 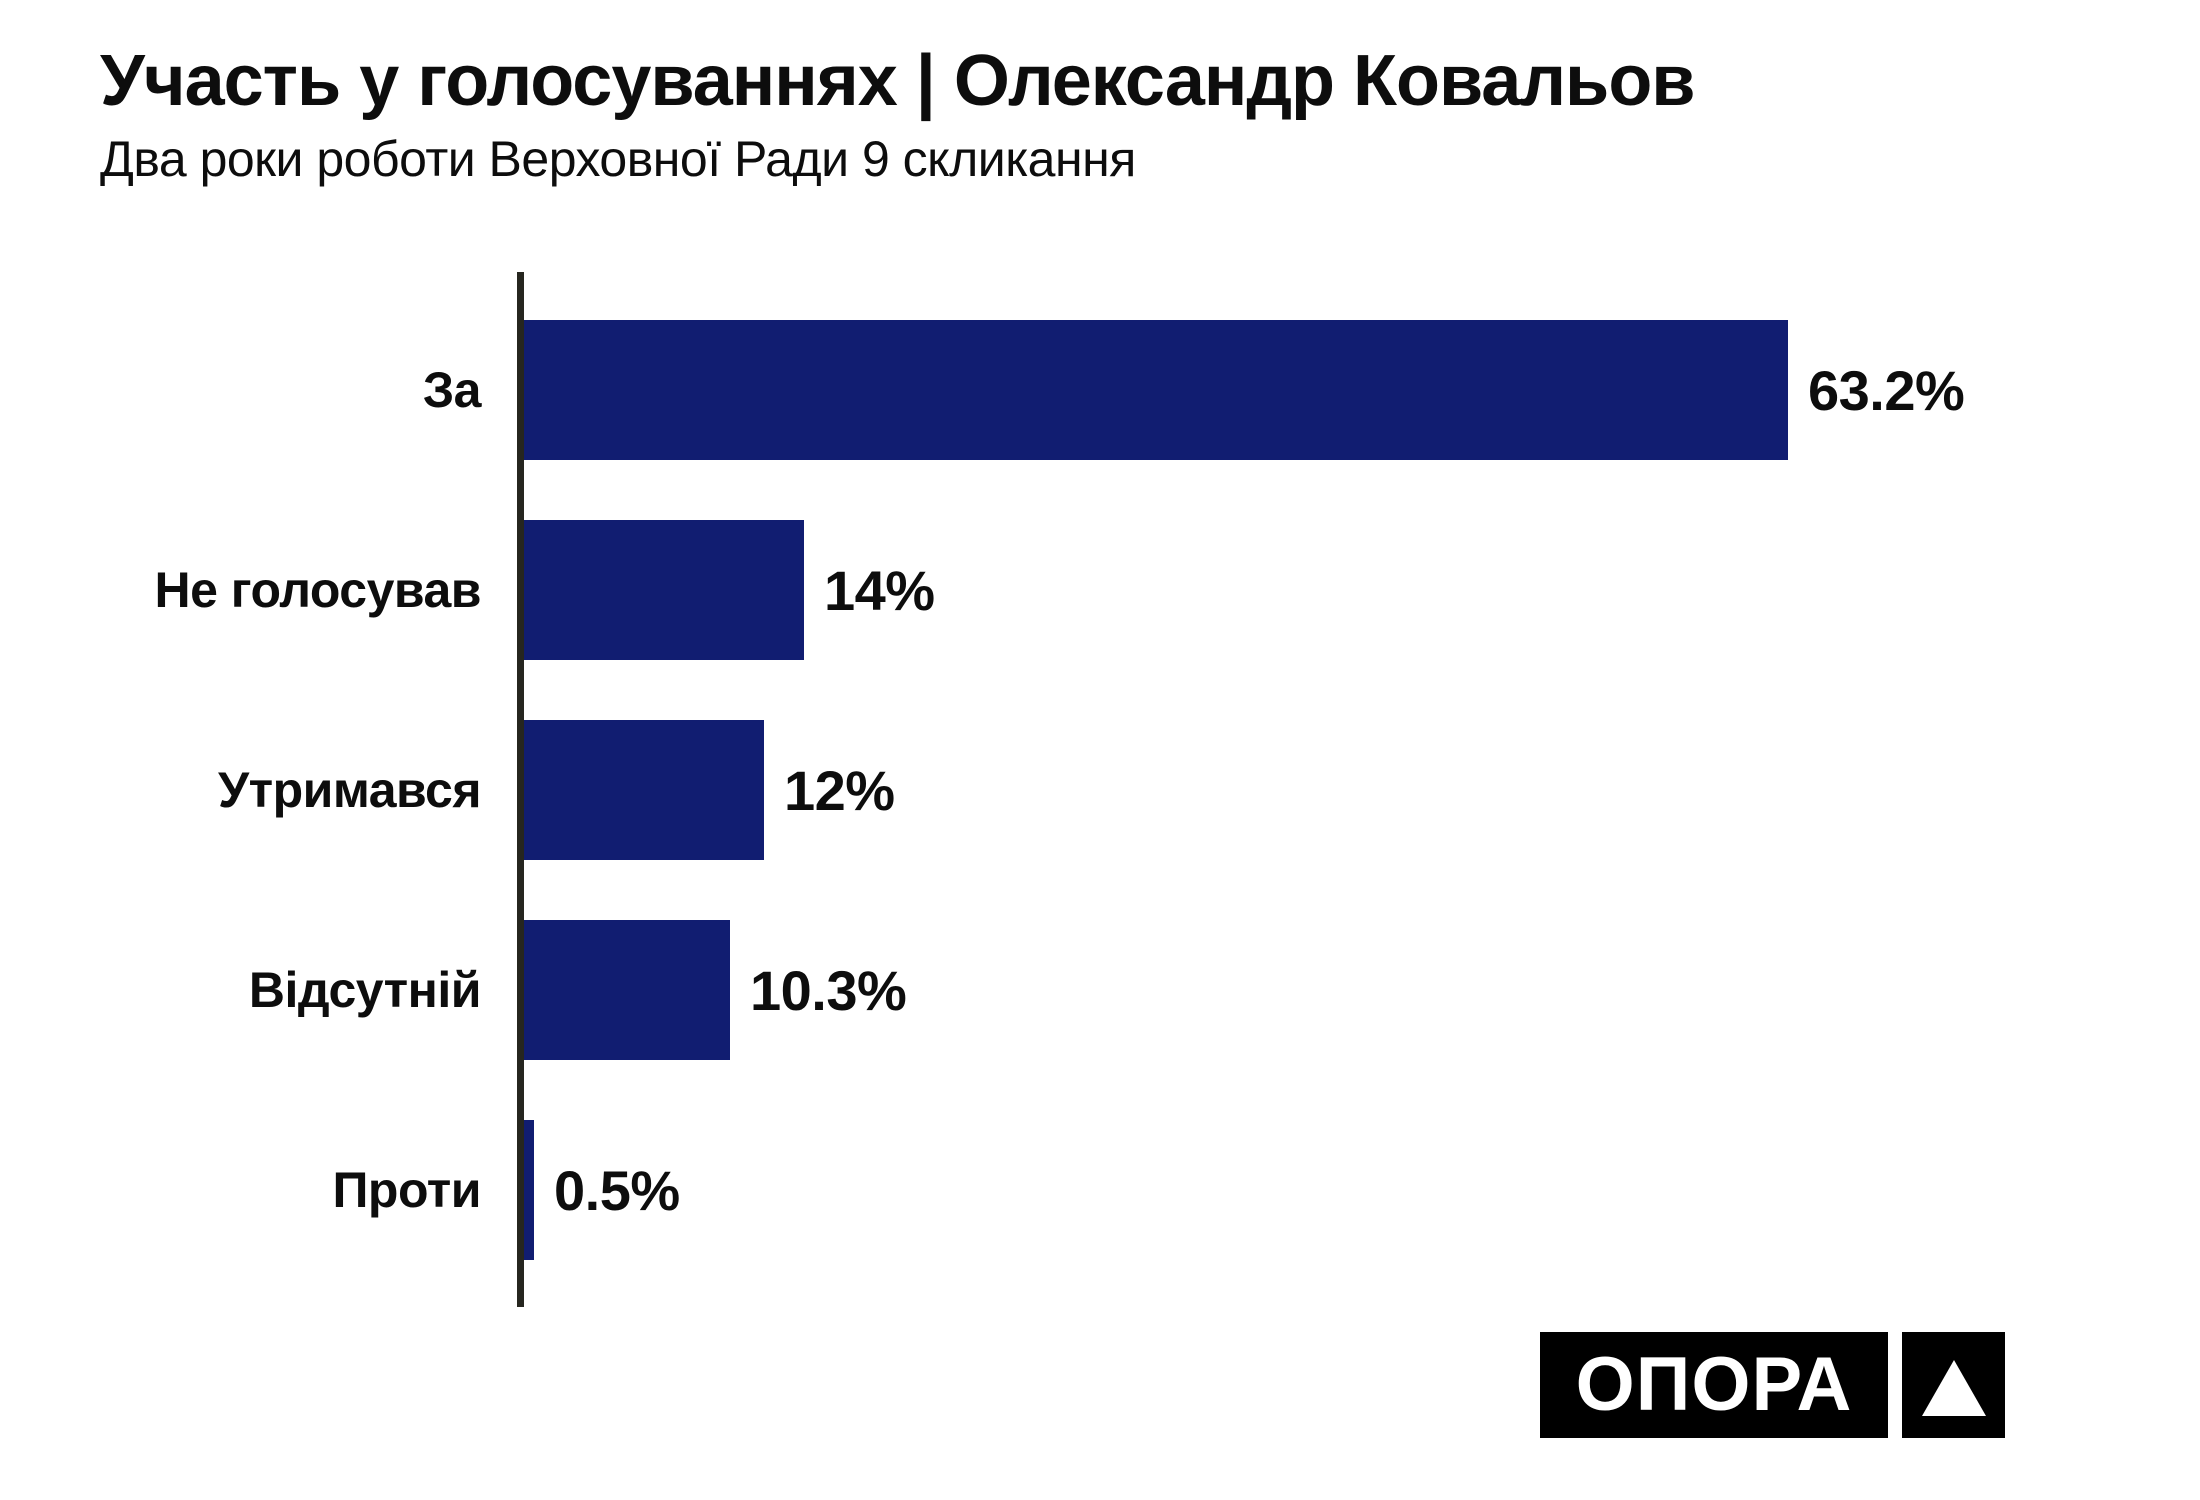 I want to click on bar-value-label: 14%, so click(x=879, y=590).